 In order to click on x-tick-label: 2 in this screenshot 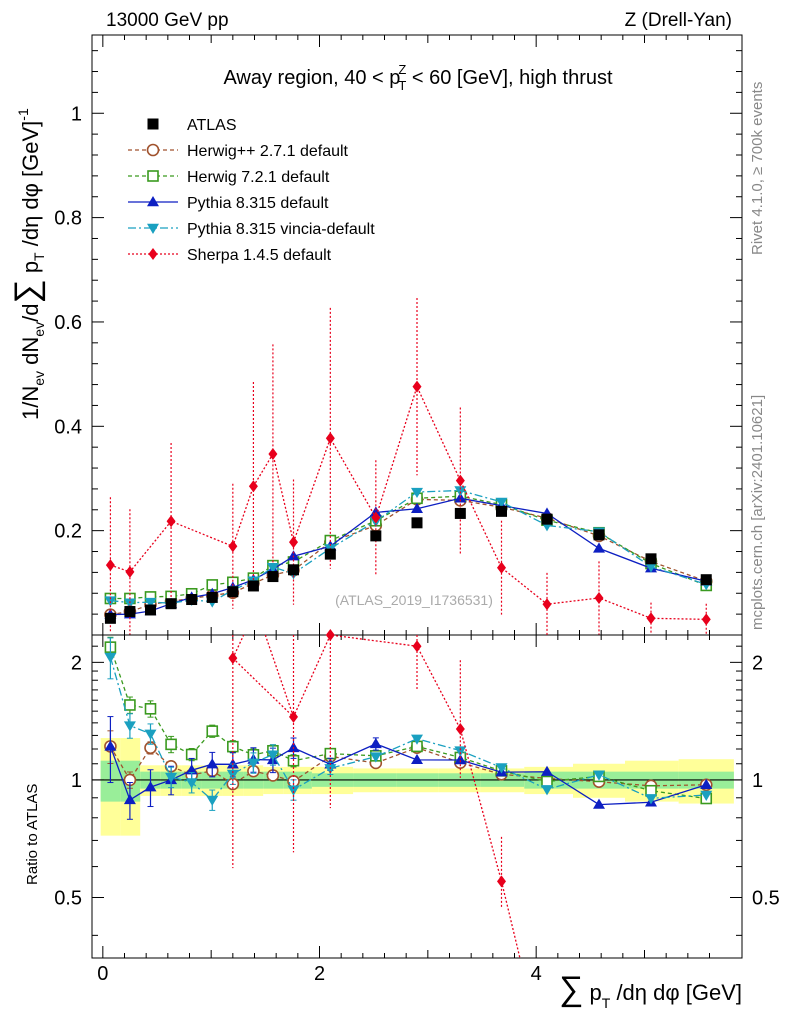, I will do `click(319, 974)`.